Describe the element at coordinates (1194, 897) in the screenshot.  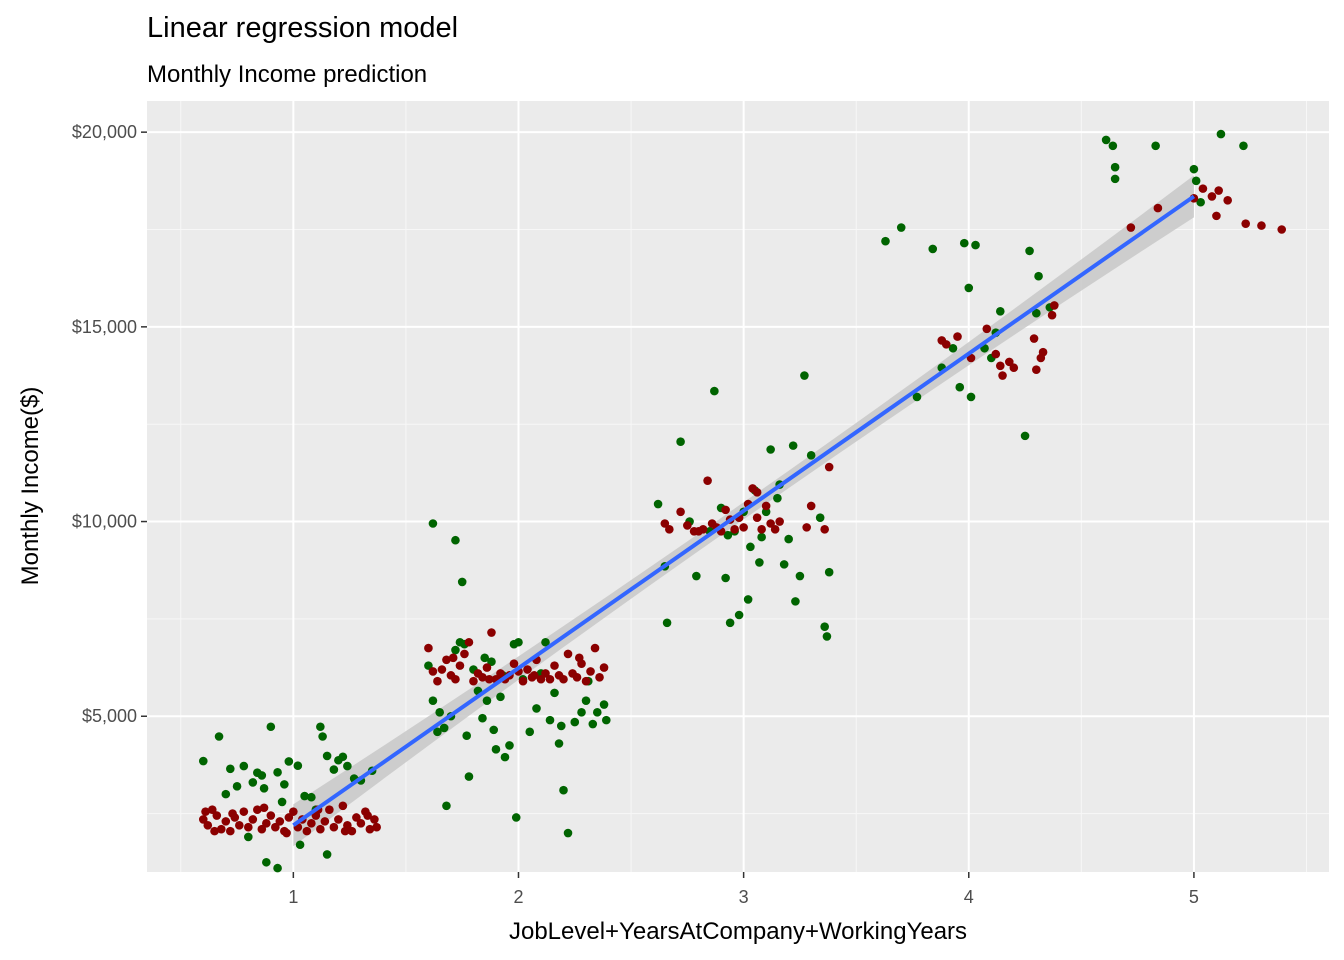
I see `x-tick-label: 5` at that location.